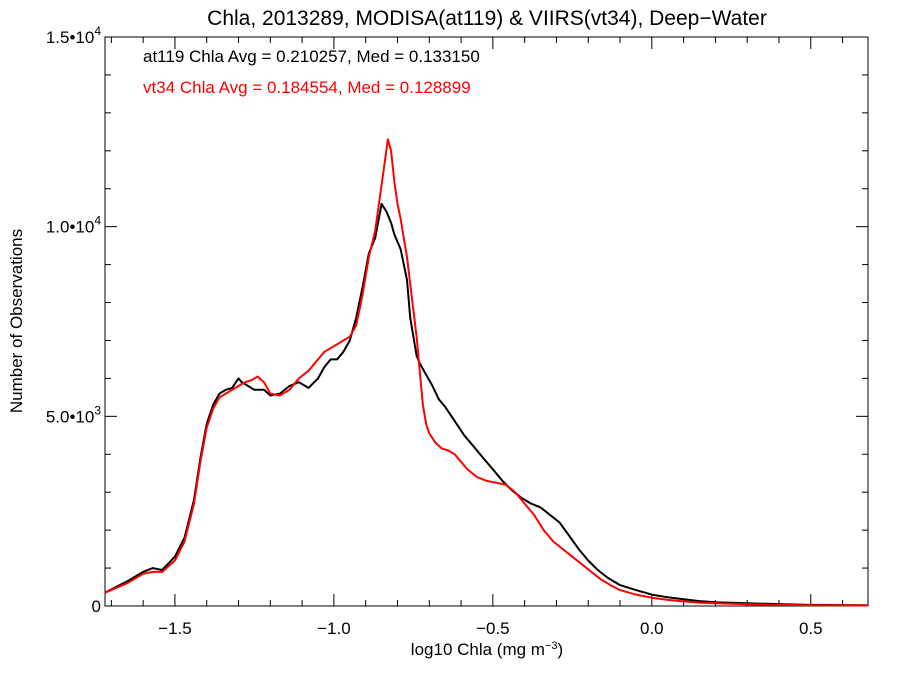 The image size is (900, 675). What do you see at coordinates (97, 31) in the screenshot?
I see `y-tick-label-exponent: 4` at bounding box center [97, 31].